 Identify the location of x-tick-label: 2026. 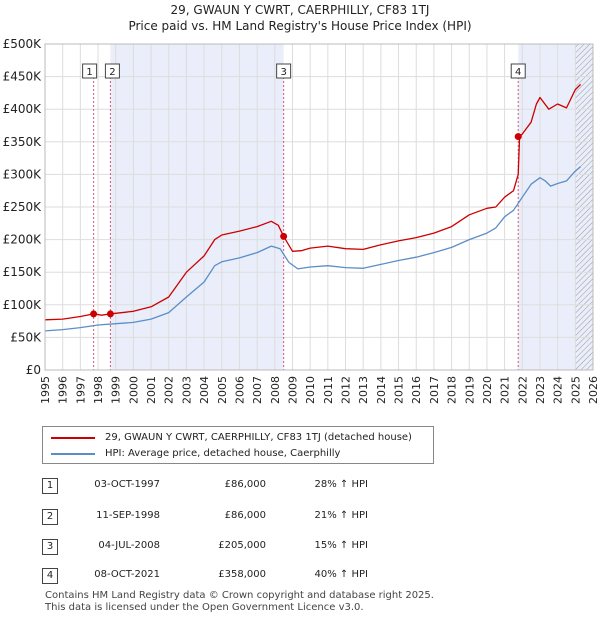
(593, 390).